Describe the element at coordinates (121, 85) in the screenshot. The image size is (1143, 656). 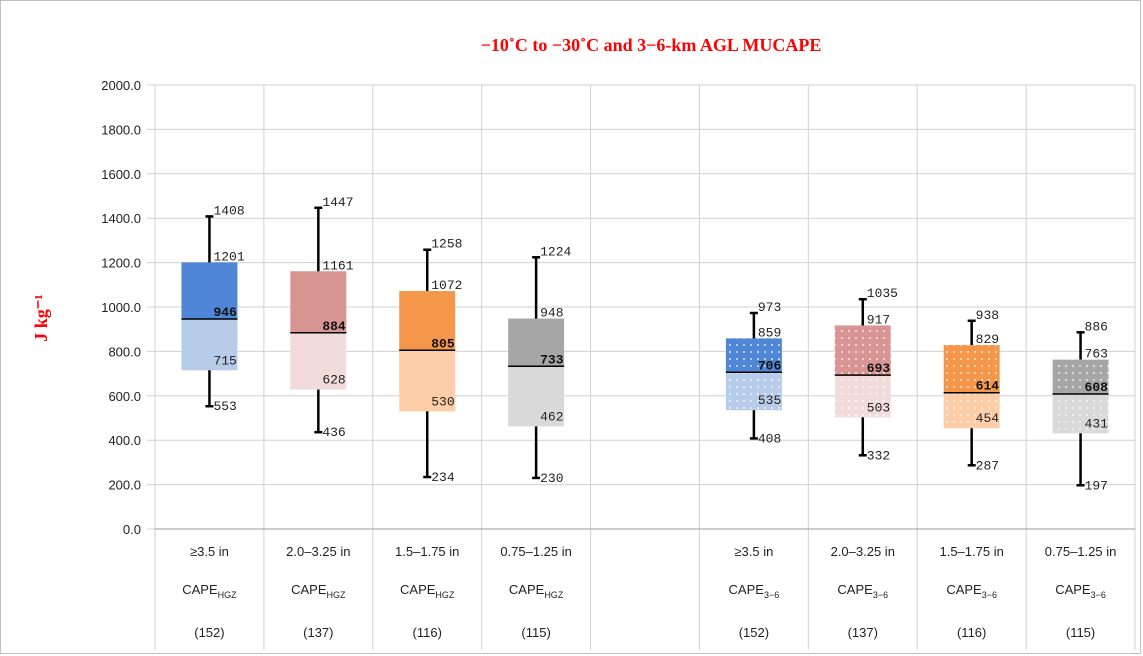
I see `y-tick-label: 2000.0` at that location.